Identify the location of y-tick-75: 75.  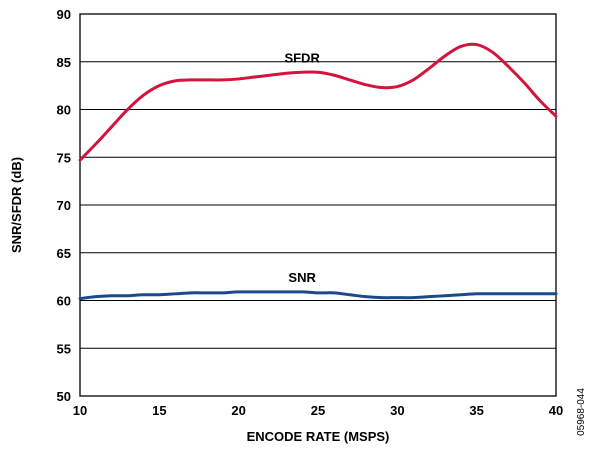
(64, 157).